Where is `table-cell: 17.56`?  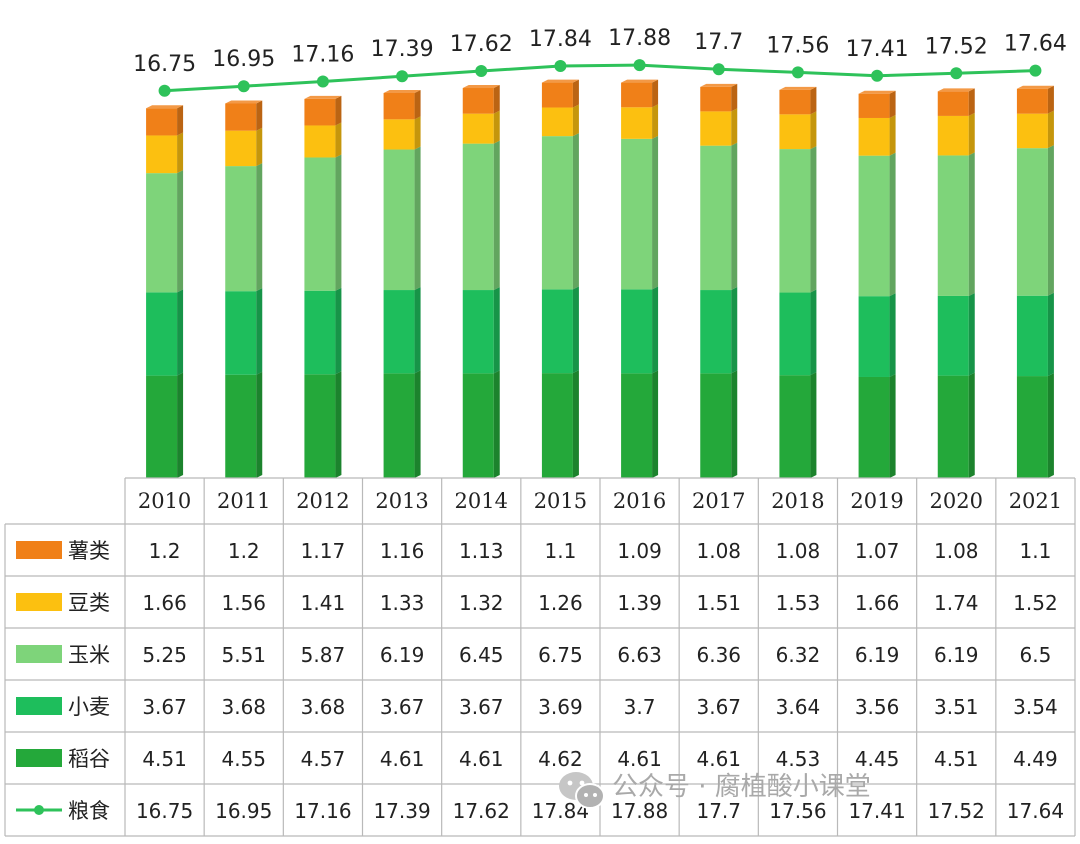 table-cell: 17.56 is located at coordinates (797, 811).